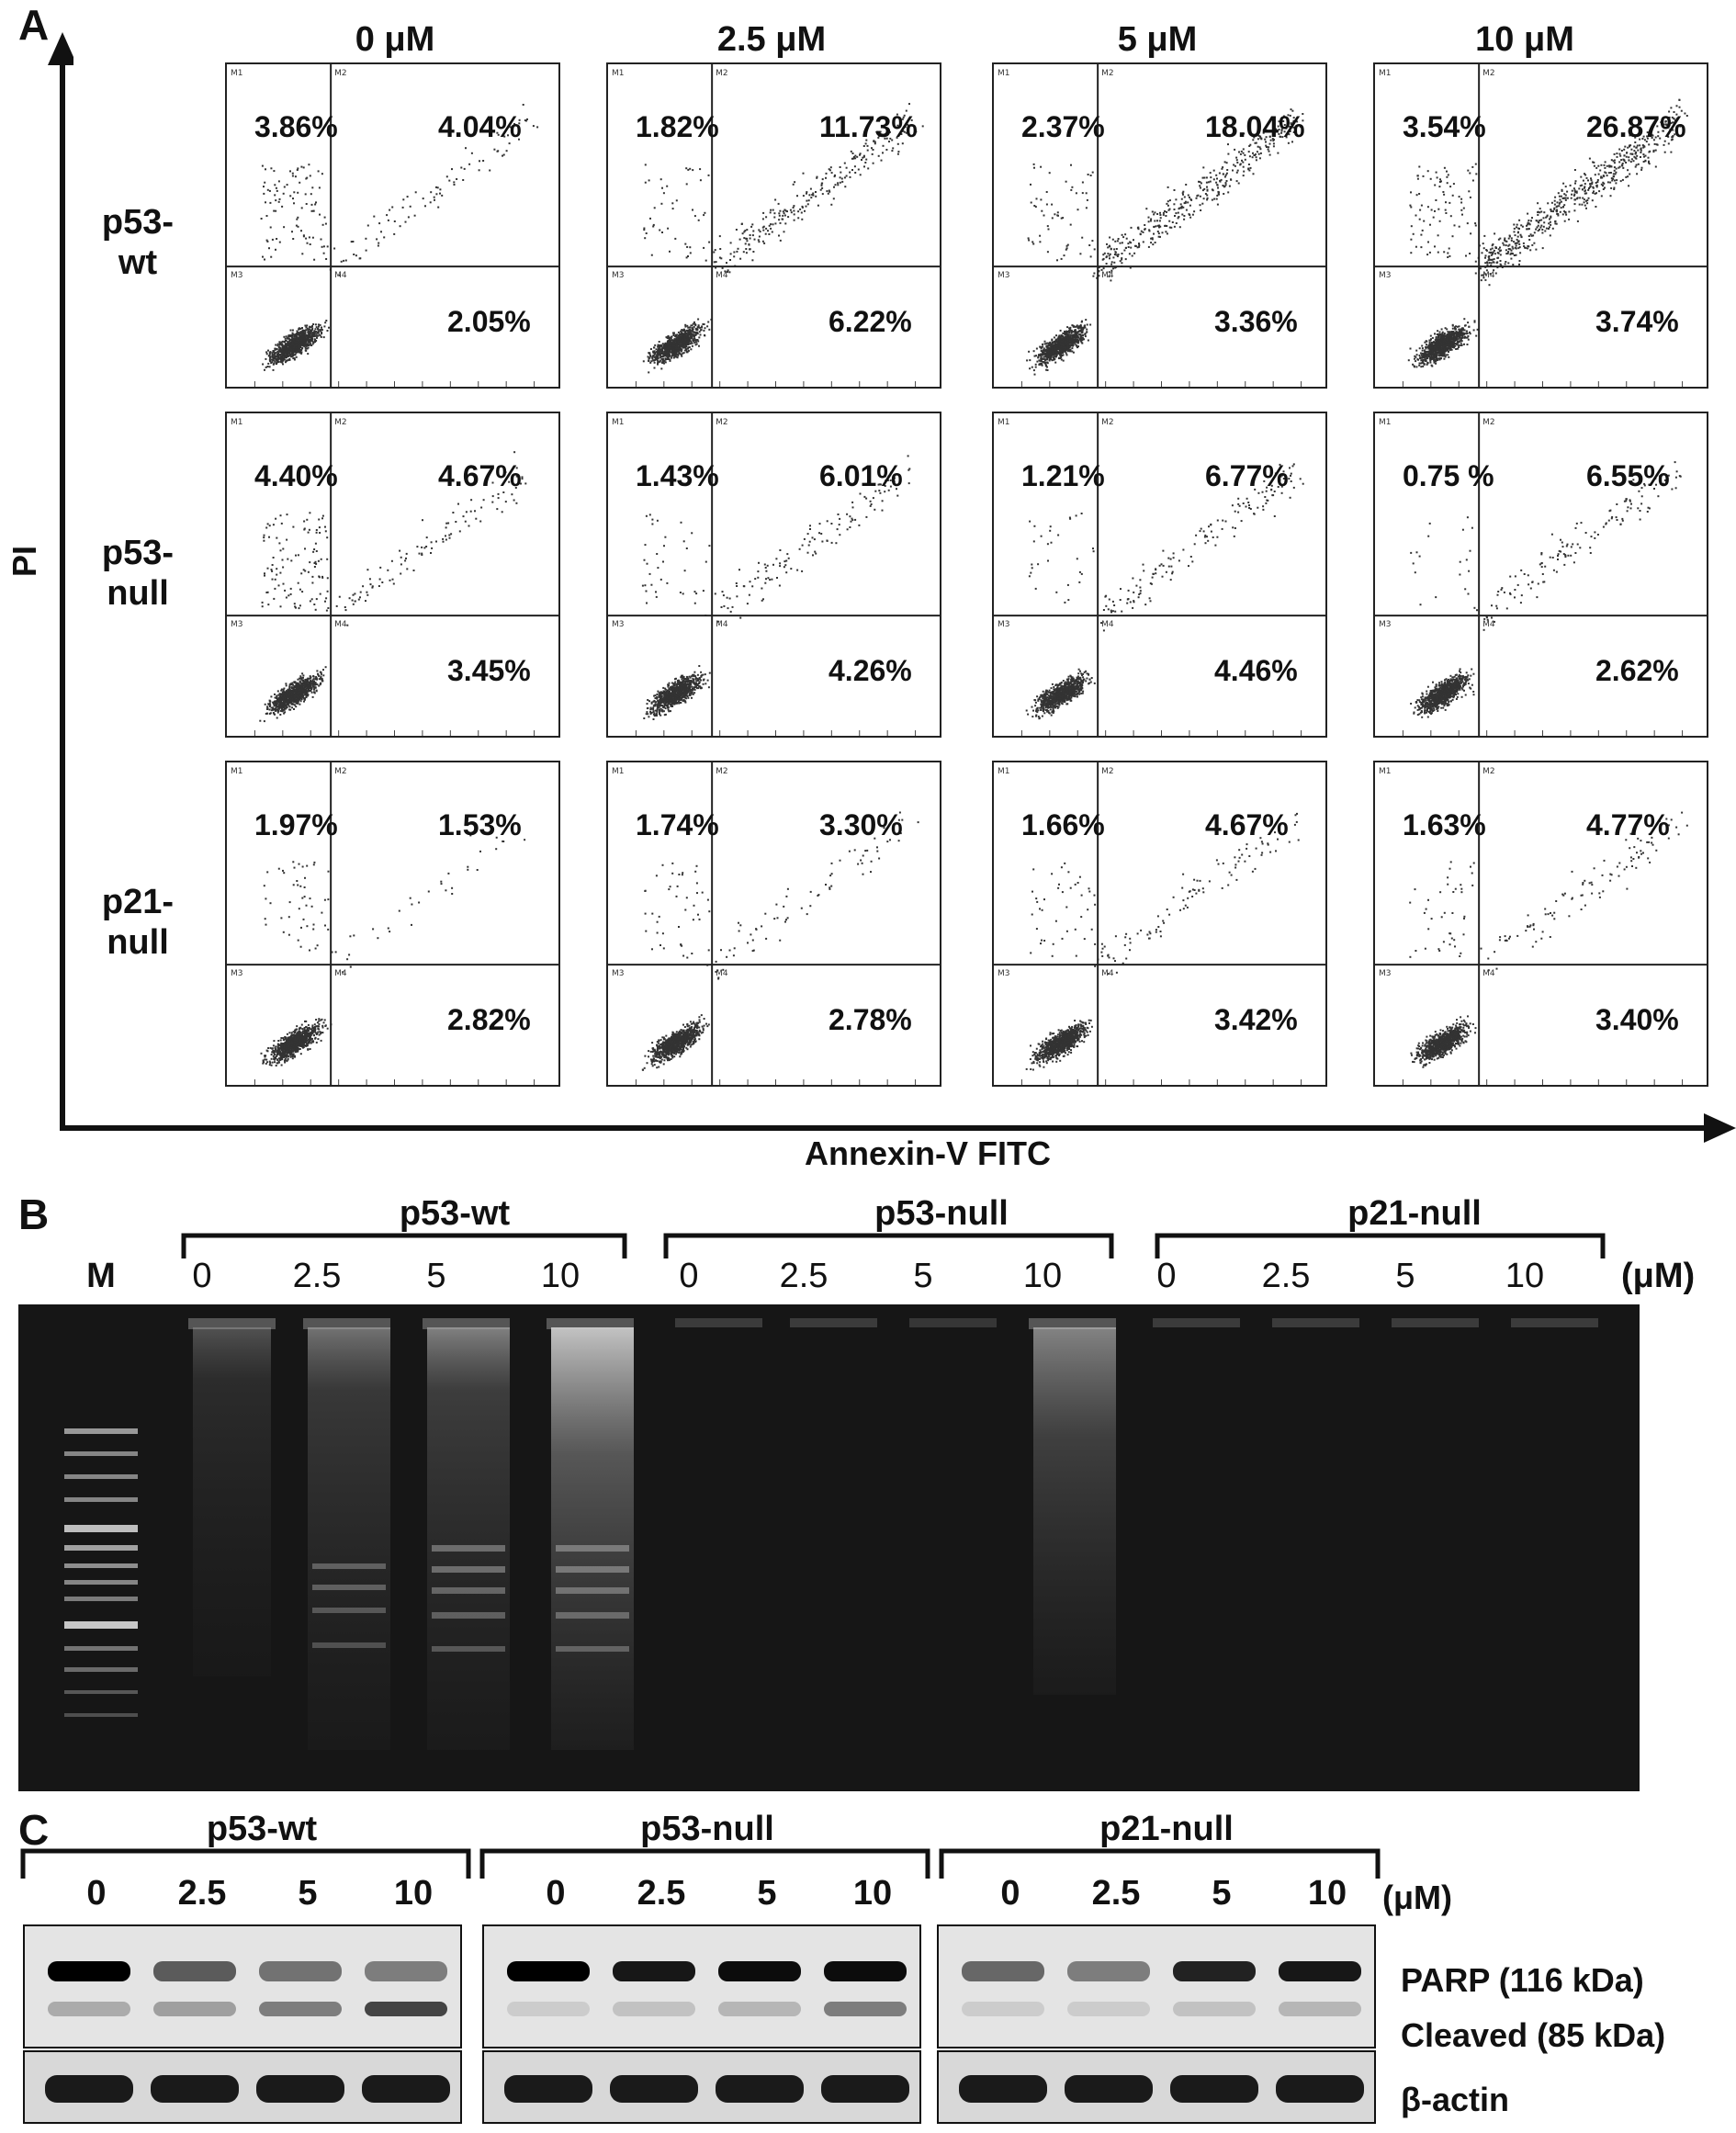 The width and height of the screenshot is (1736, 2133). What do you see at coordinates (436, 1276) in the screenshot?
I see `gel-lane-label: 5` at bounding box center [436, 1276].